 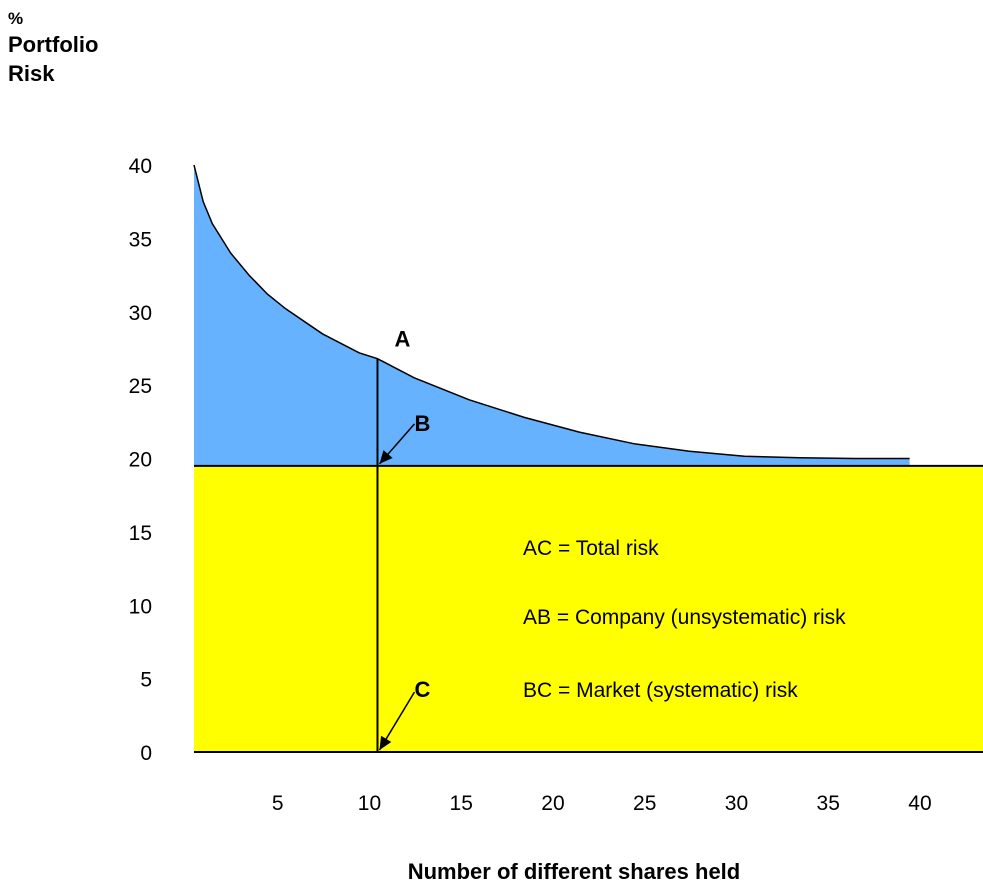 What do you see at coordinates (684, 617) in the screenshot?
I see `annotation-company-risk: AB = Company (unsystematic) risk` at bounding box center [684, 617].